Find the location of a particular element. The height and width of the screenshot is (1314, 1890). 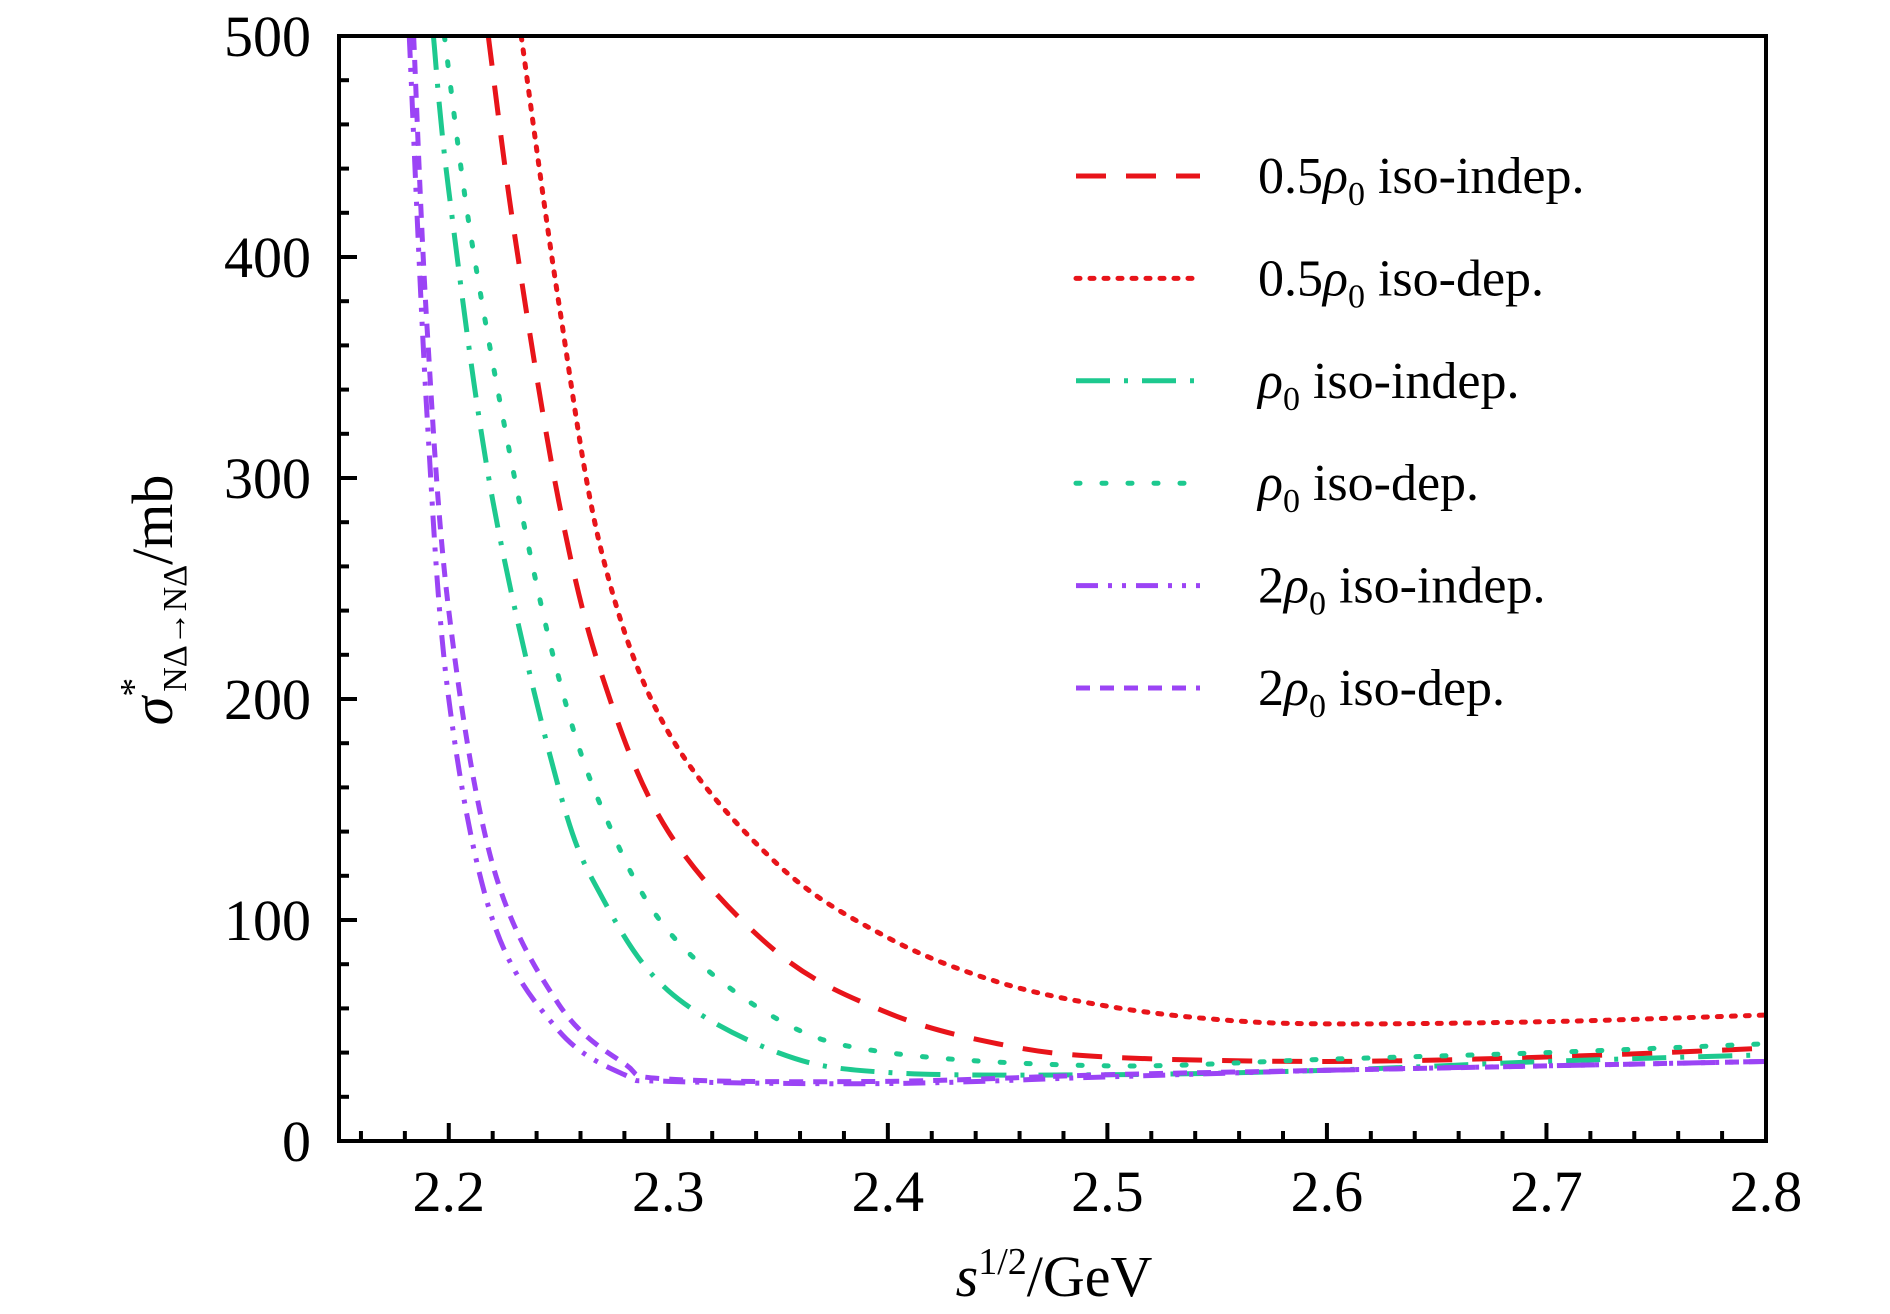

legend-label-4: 2ρ0 iso-indep. is located at coordinates (1402, 590).